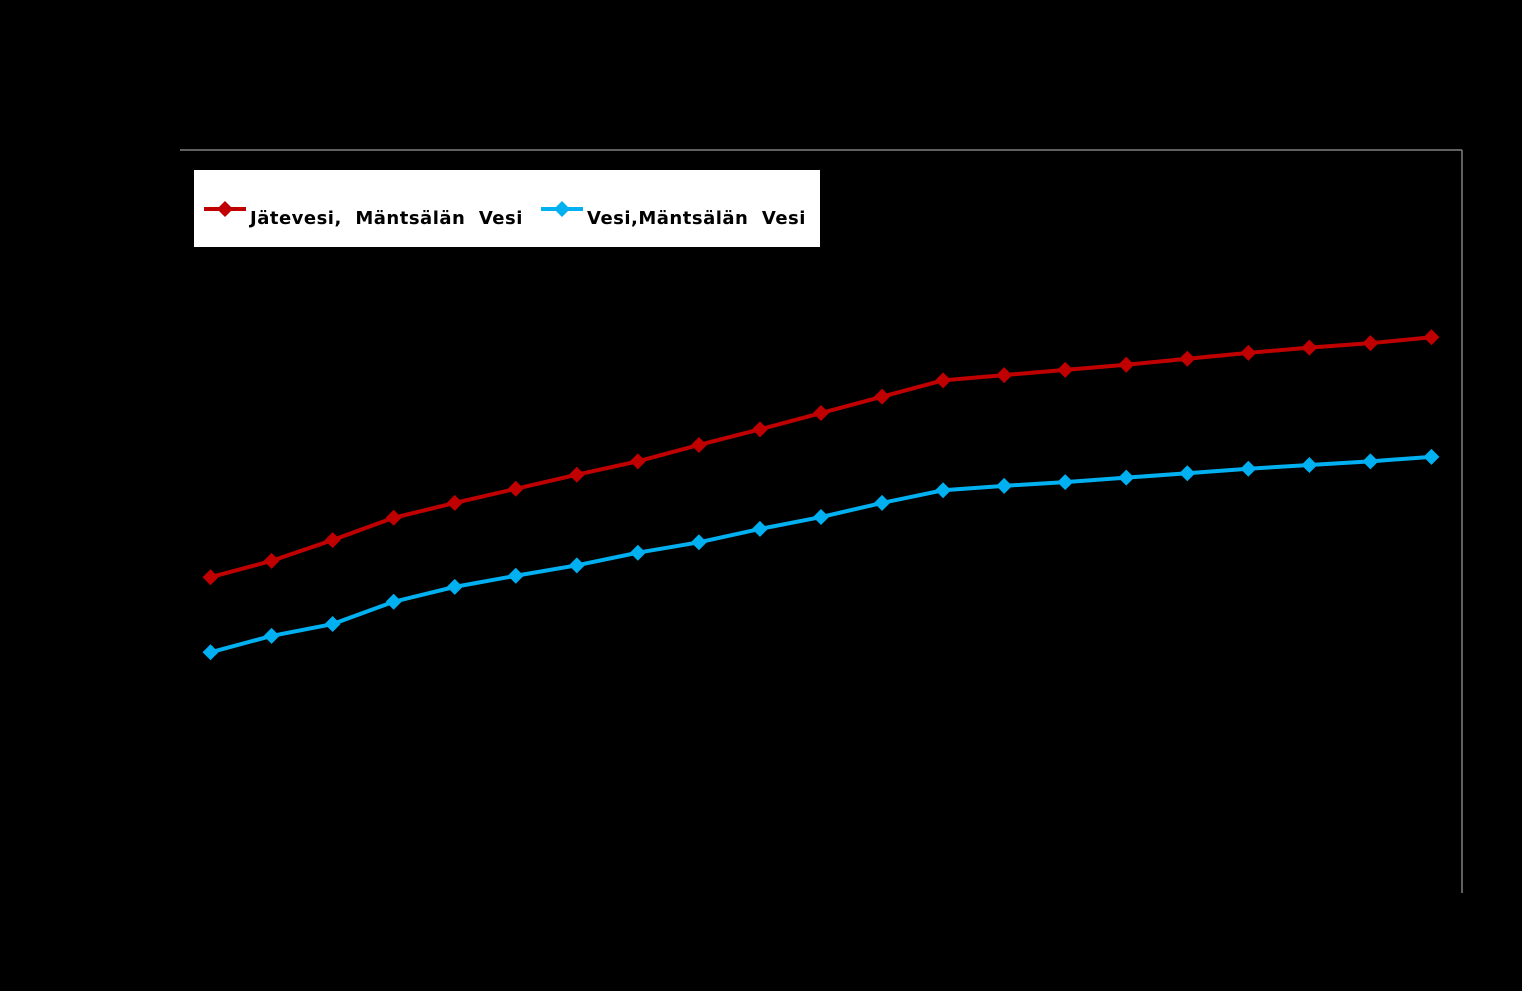 The width and height of the screenshot is (1522, 991). I want to click on legend, so click(507, 208).